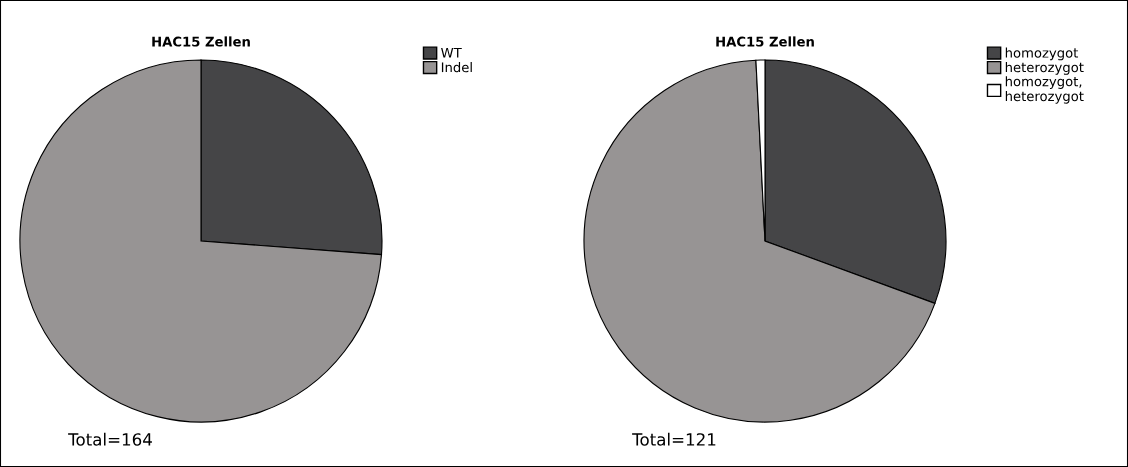  What do you see at coordinates (1042, 54) in the screenshot?
I see `legend-label: homozygot` at bounding box center [1042, 54].